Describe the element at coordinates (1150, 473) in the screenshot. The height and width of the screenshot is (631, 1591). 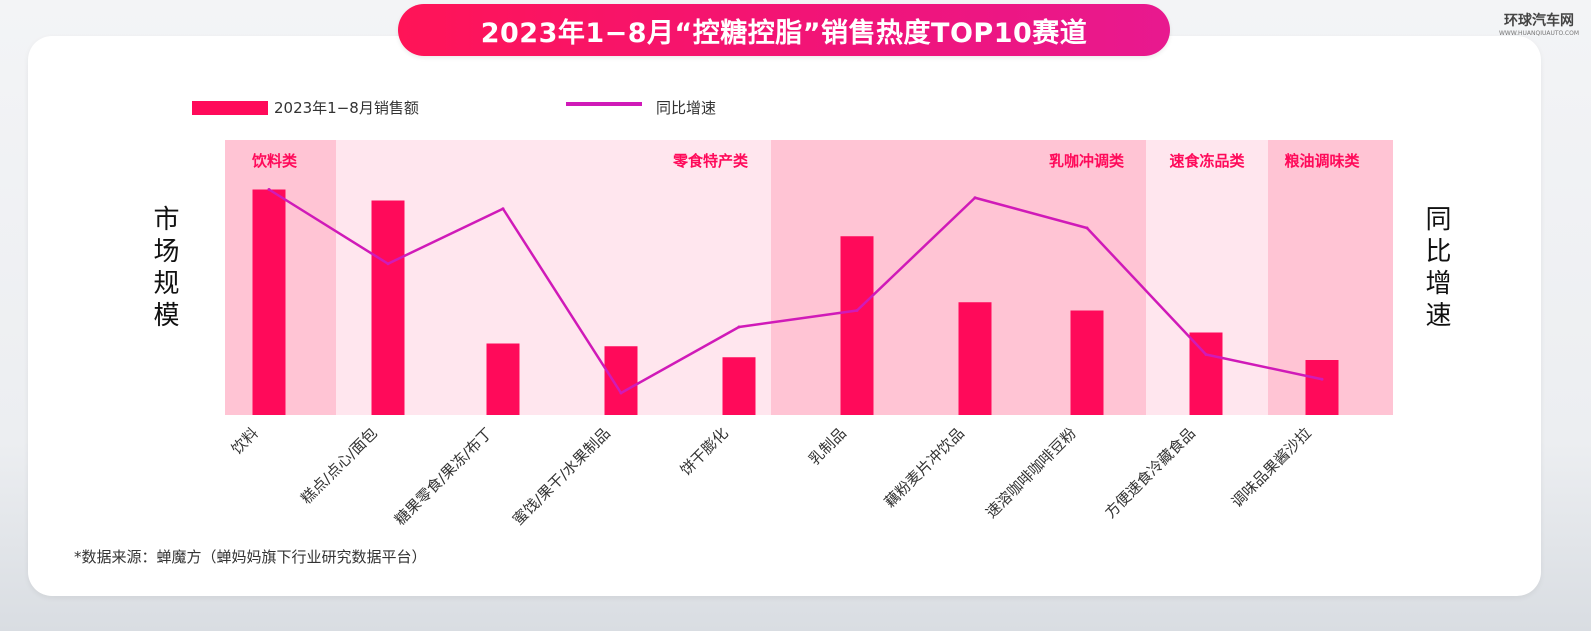
I see `x-axis-category-label: 方便速食冷藏食品` at that location.